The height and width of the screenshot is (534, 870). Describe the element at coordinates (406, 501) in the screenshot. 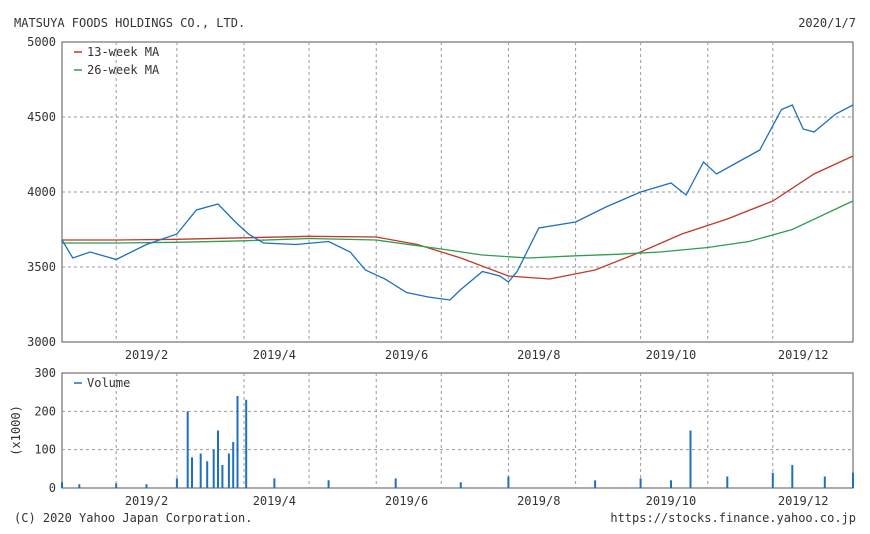

I see `volume-x-tick-label: 2019/6` at that location.